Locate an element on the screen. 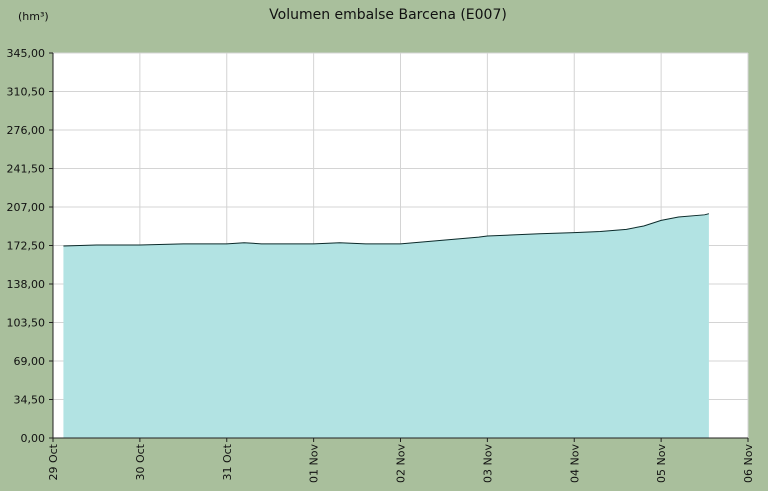 This screenshot has width=768, height=491. x-tick-label: 01 Nov is located at coordinates (314, 463).